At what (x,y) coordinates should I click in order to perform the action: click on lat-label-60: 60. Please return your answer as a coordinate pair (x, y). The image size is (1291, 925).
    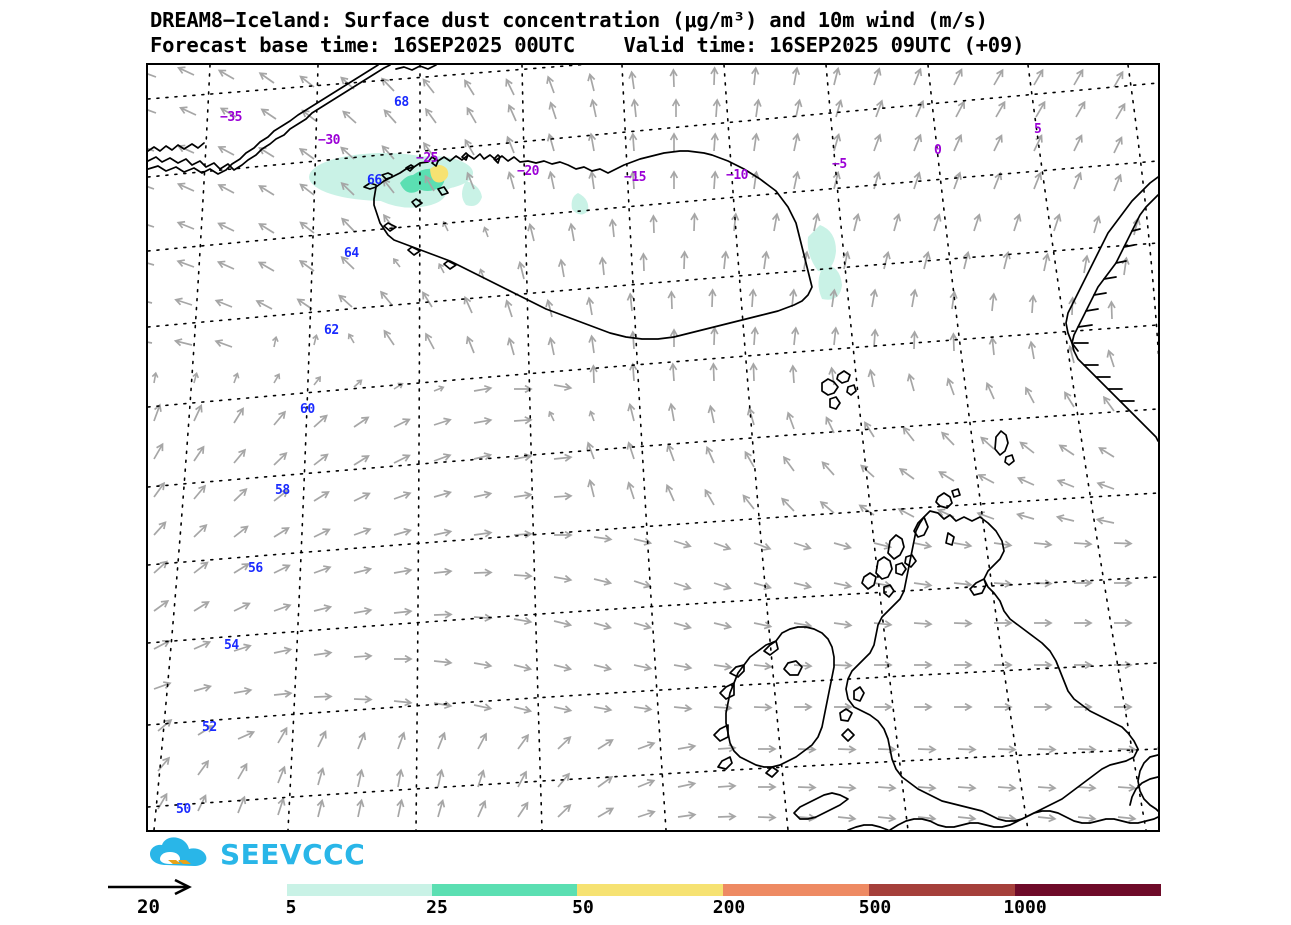
    Looking at the image, I should click on (307, 409).